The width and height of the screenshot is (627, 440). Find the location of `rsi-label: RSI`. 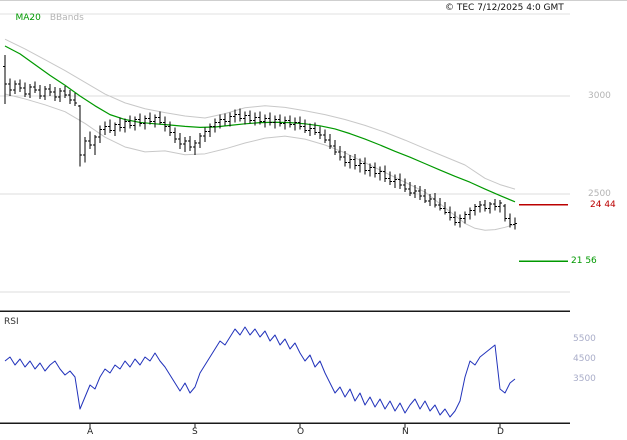

rsi-label: RSI is located at coordinates (11, 322).